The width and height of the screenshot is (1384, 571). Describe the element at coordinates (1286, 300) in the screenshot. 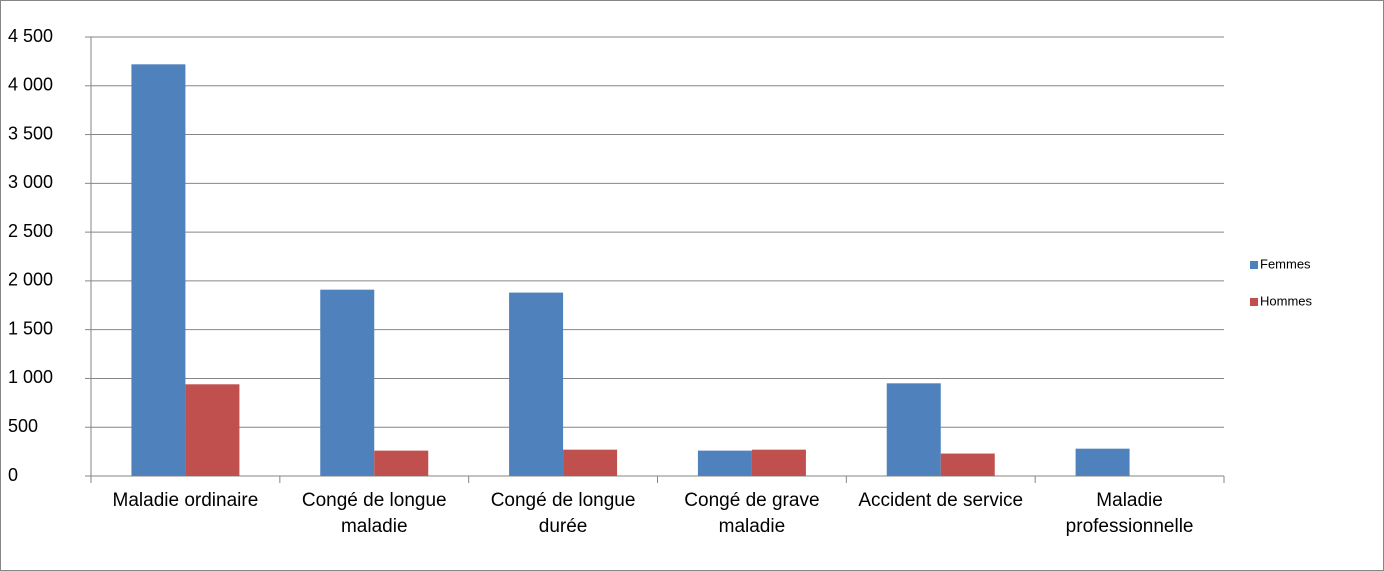

I see `legend-label: Hommes` at that location.